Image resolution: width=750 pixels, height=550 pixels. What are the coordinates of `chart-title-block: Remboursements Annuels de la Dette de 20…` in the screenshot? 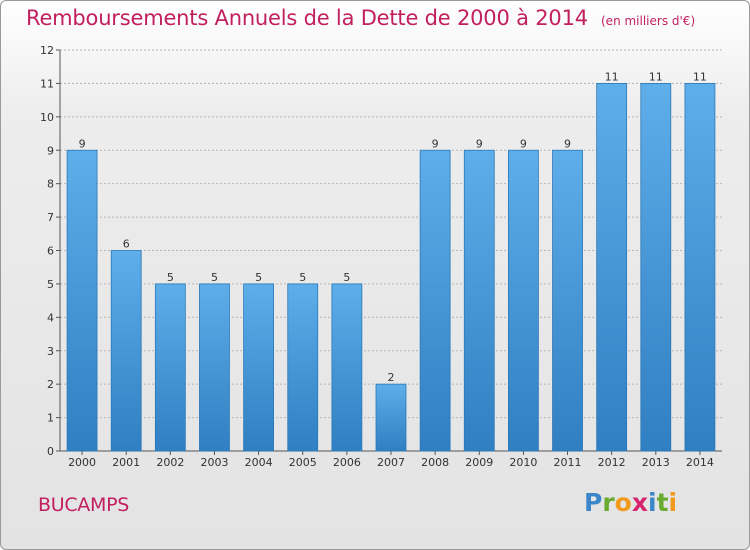 It's located at (360, 18).